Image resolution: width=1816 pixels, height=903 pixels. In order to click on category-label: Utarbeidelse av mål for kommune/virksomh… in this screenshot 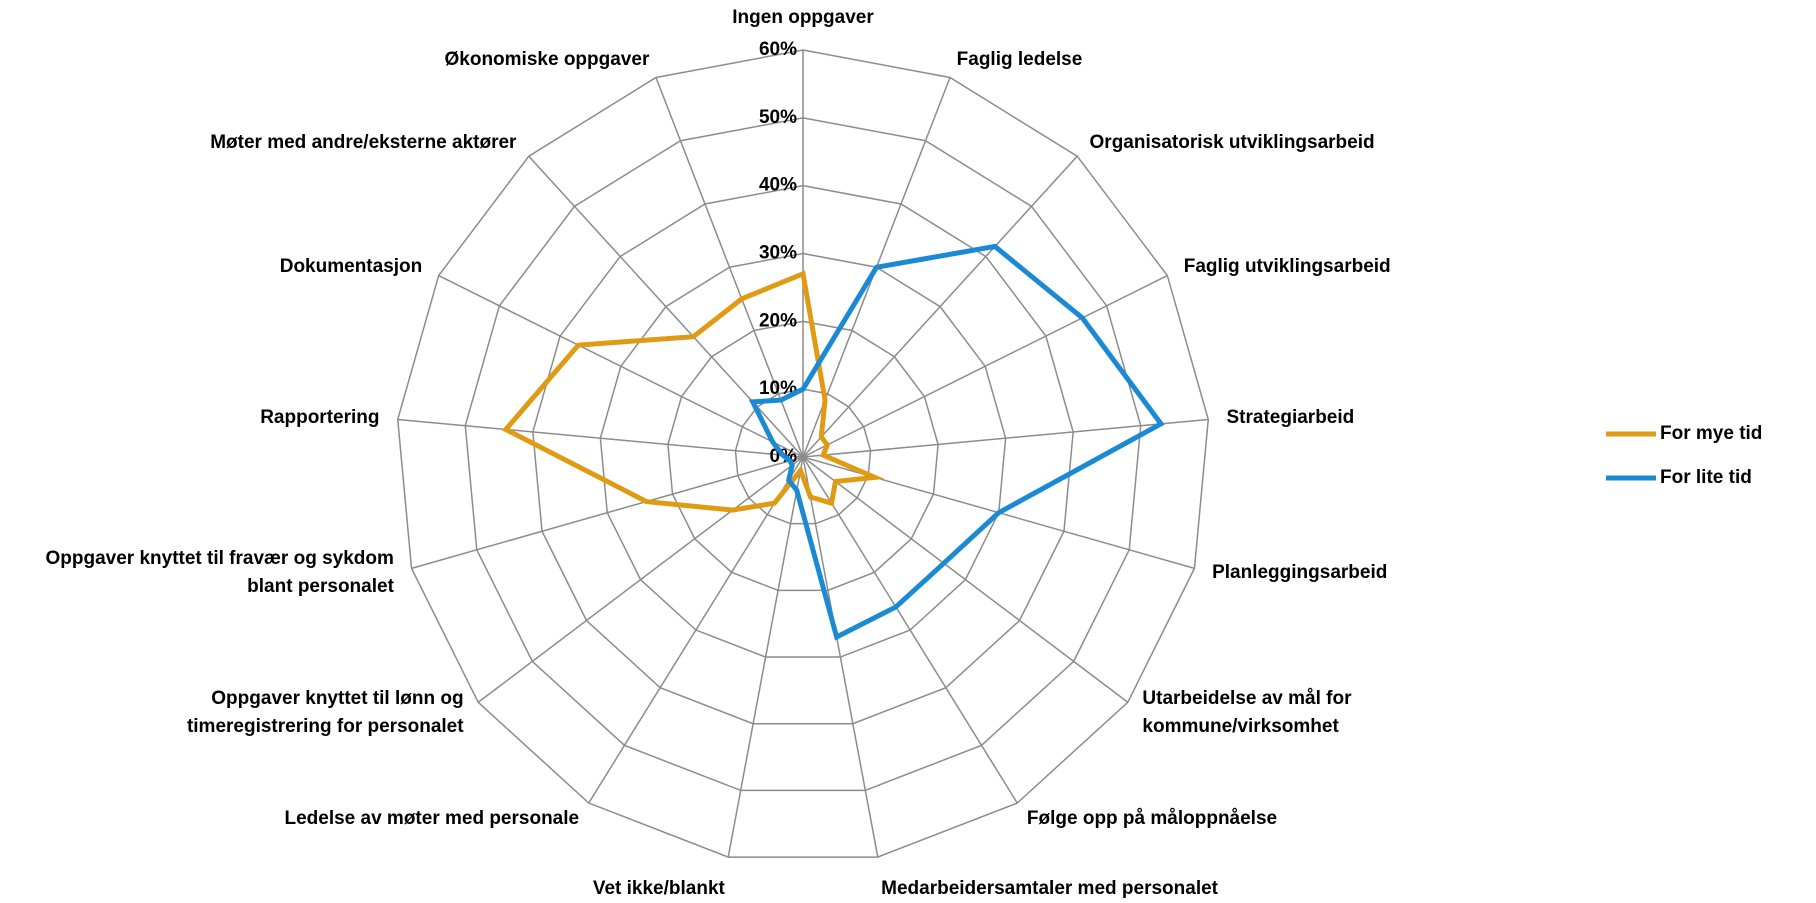, I will do `click(1247, 713)`.